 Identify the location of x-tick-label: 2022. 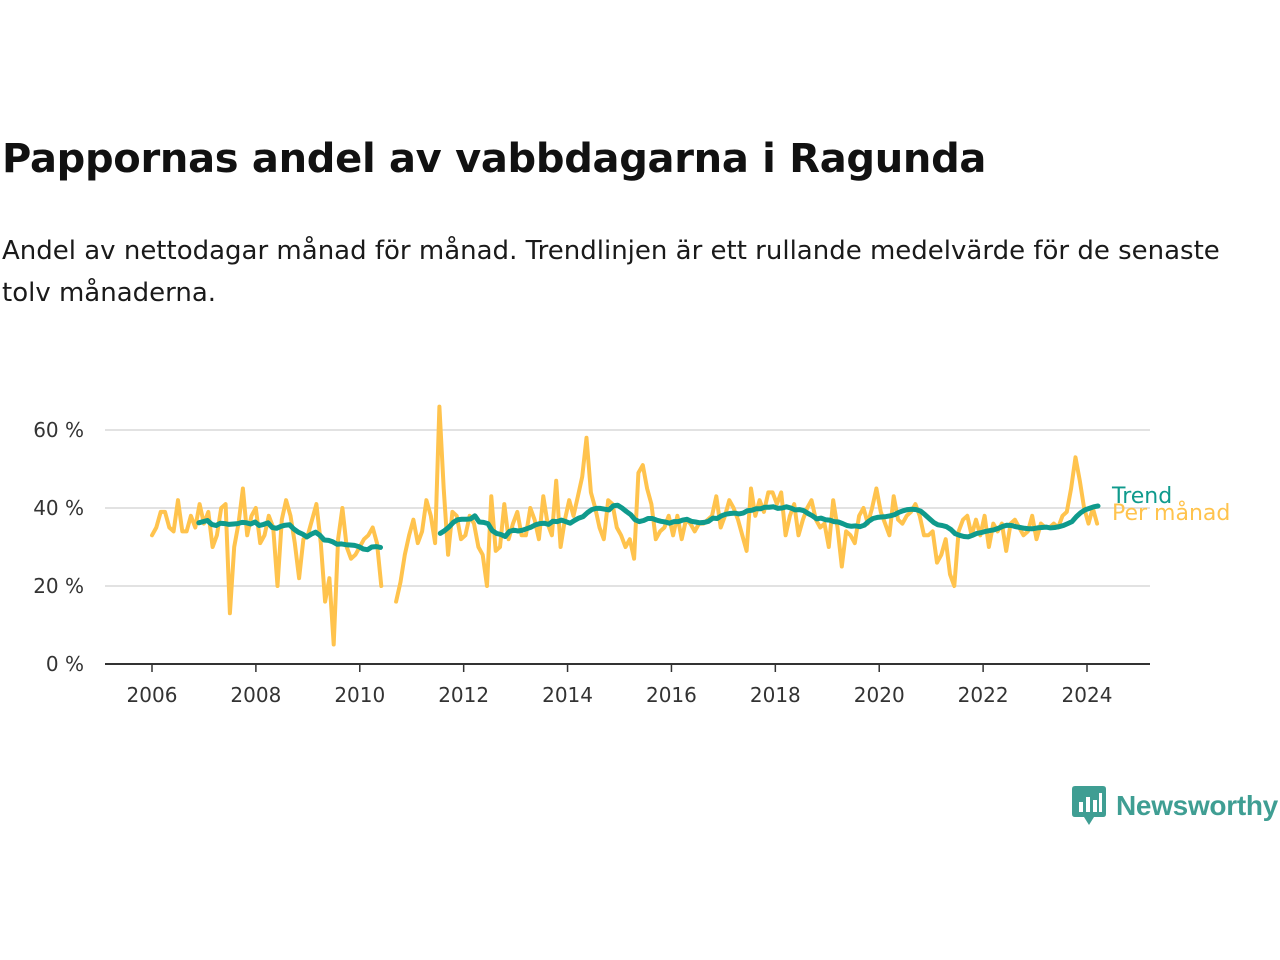
(983, 695).